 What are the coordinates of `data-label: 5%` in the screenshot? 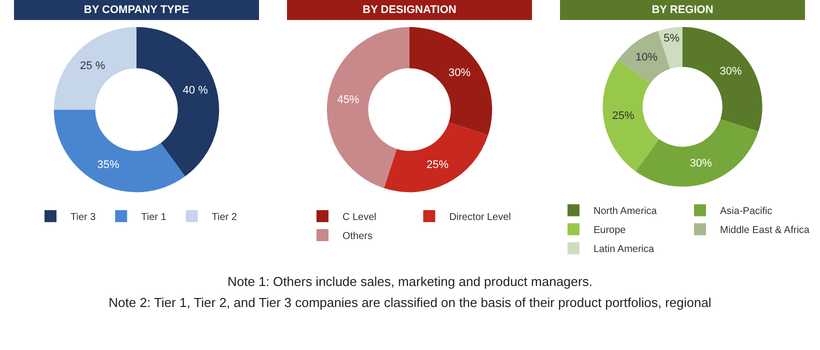 It's located at (672, 38).